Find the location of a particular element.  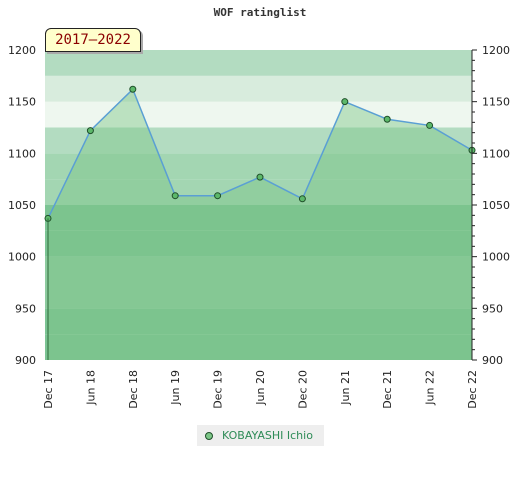

y-tick-left-1100: 1100 is located at coordinates (22, 153).